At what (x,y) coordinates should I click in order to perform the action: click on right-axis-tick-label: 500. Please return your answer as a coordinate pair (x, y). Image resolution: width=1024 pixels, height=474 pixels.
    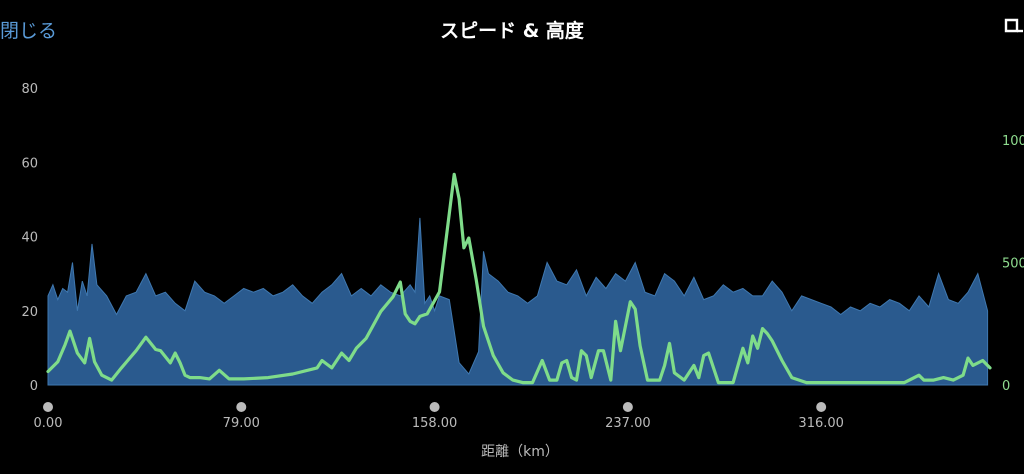
    Looking at the image, I should click on (1013, 264).